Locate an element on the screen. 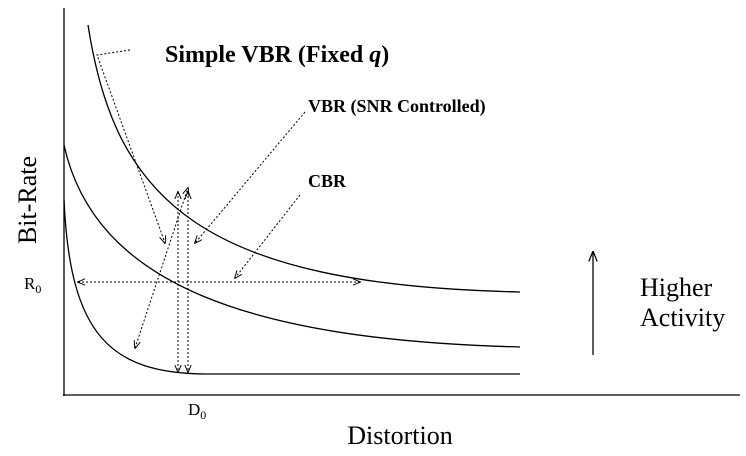 Image resolution: width=746 pixels, height=456 pixels. activity-label: Activity is located at coordinates (682, 317).